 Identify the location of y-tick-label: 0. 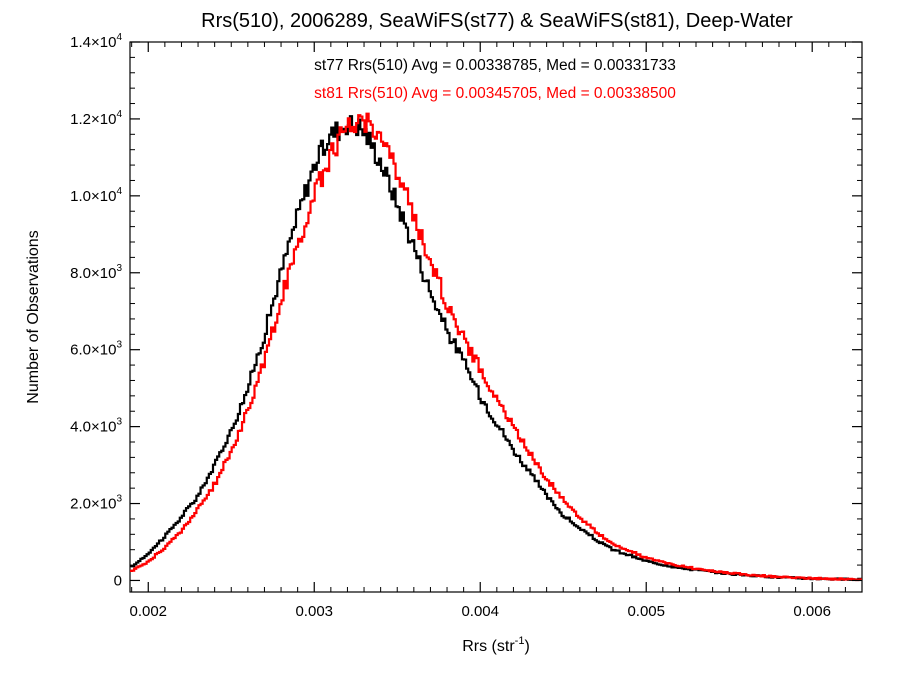
(118, 580).